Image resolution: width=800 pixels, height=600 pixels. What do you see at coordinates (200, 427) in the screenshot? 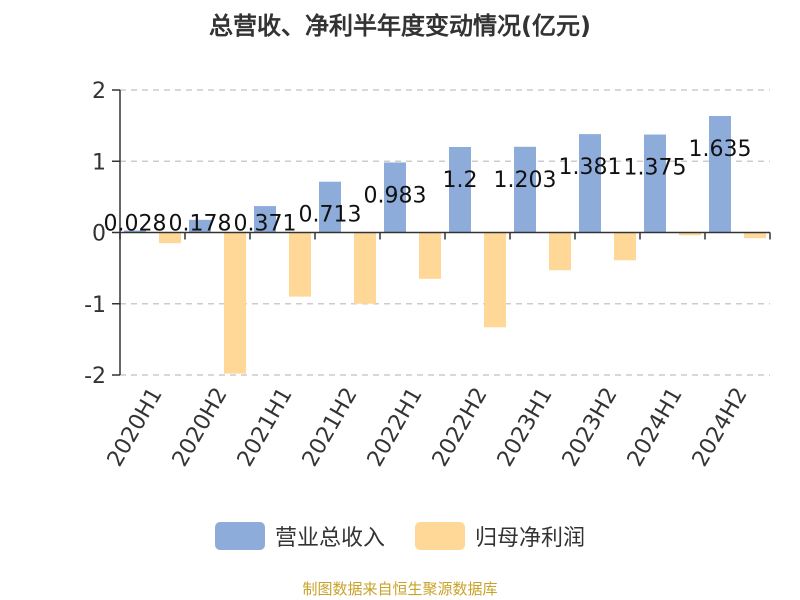
I see `x-tick-label: 2020H2` at bounding box center [200, 427].